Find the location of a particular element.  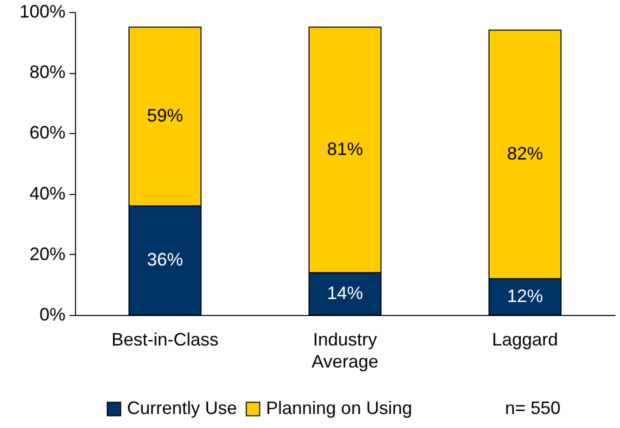

y-tick-label: 20% is located at coordinates (47, 254).